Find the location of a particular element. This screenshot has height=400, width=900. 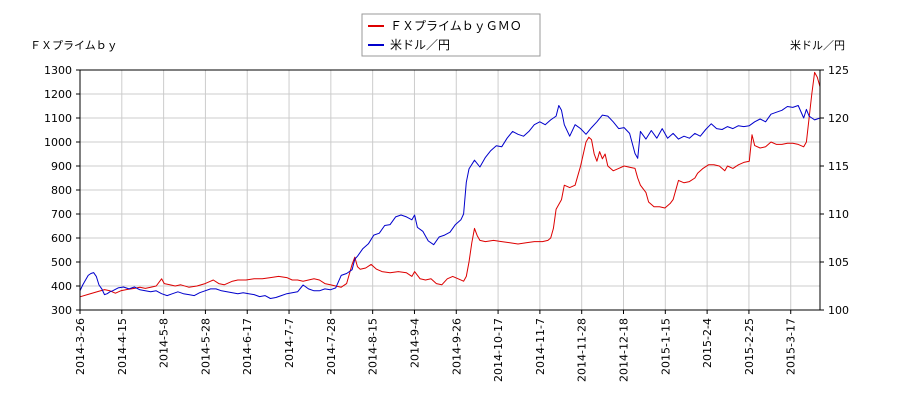

x-tick-label: 2014-9-26 is located at coordinates (456, 346).